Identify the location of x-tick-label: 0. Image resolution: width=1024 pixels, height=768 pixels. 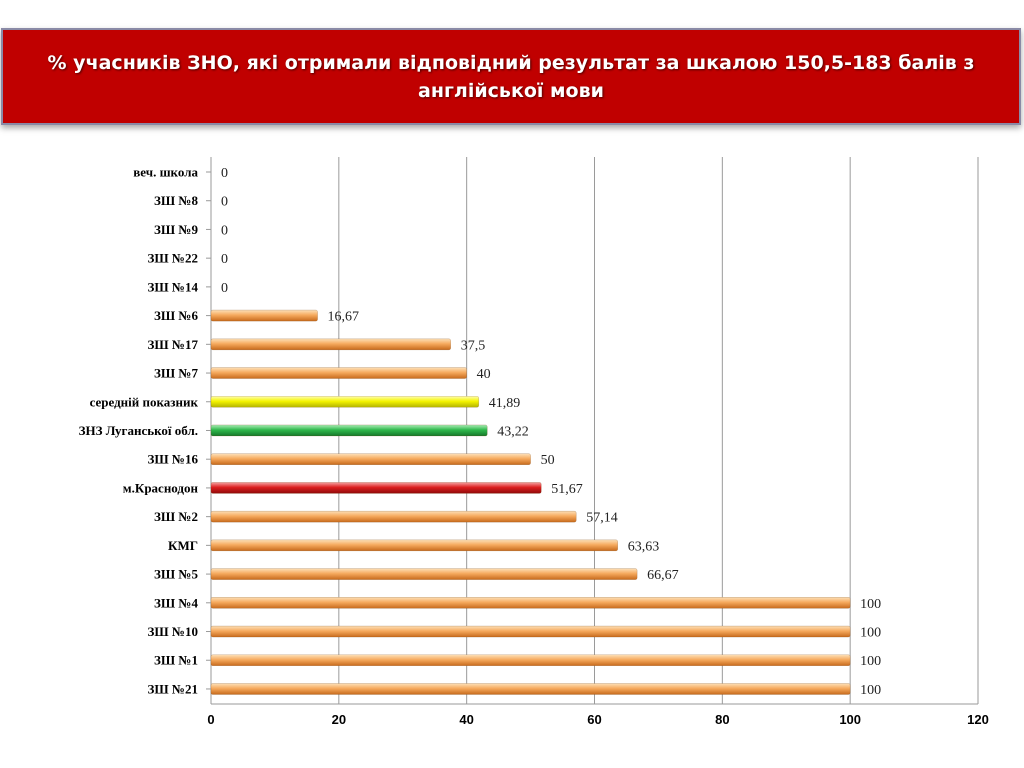
(210, 719).